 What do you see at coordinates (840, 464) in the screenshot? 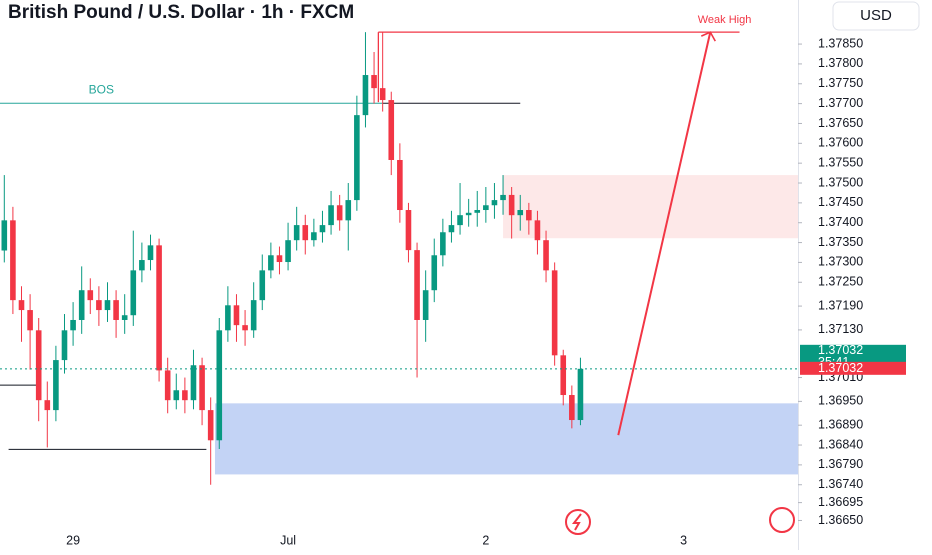
I see `y-tick-label: 1.36790` at bounding box center [840, 464].